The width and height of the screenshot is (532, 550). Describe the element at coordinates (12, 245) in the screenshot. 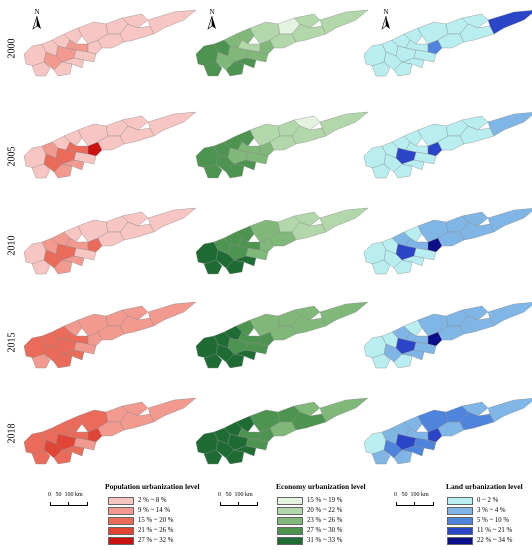

I see `year-label-2010: 2010` at that location.